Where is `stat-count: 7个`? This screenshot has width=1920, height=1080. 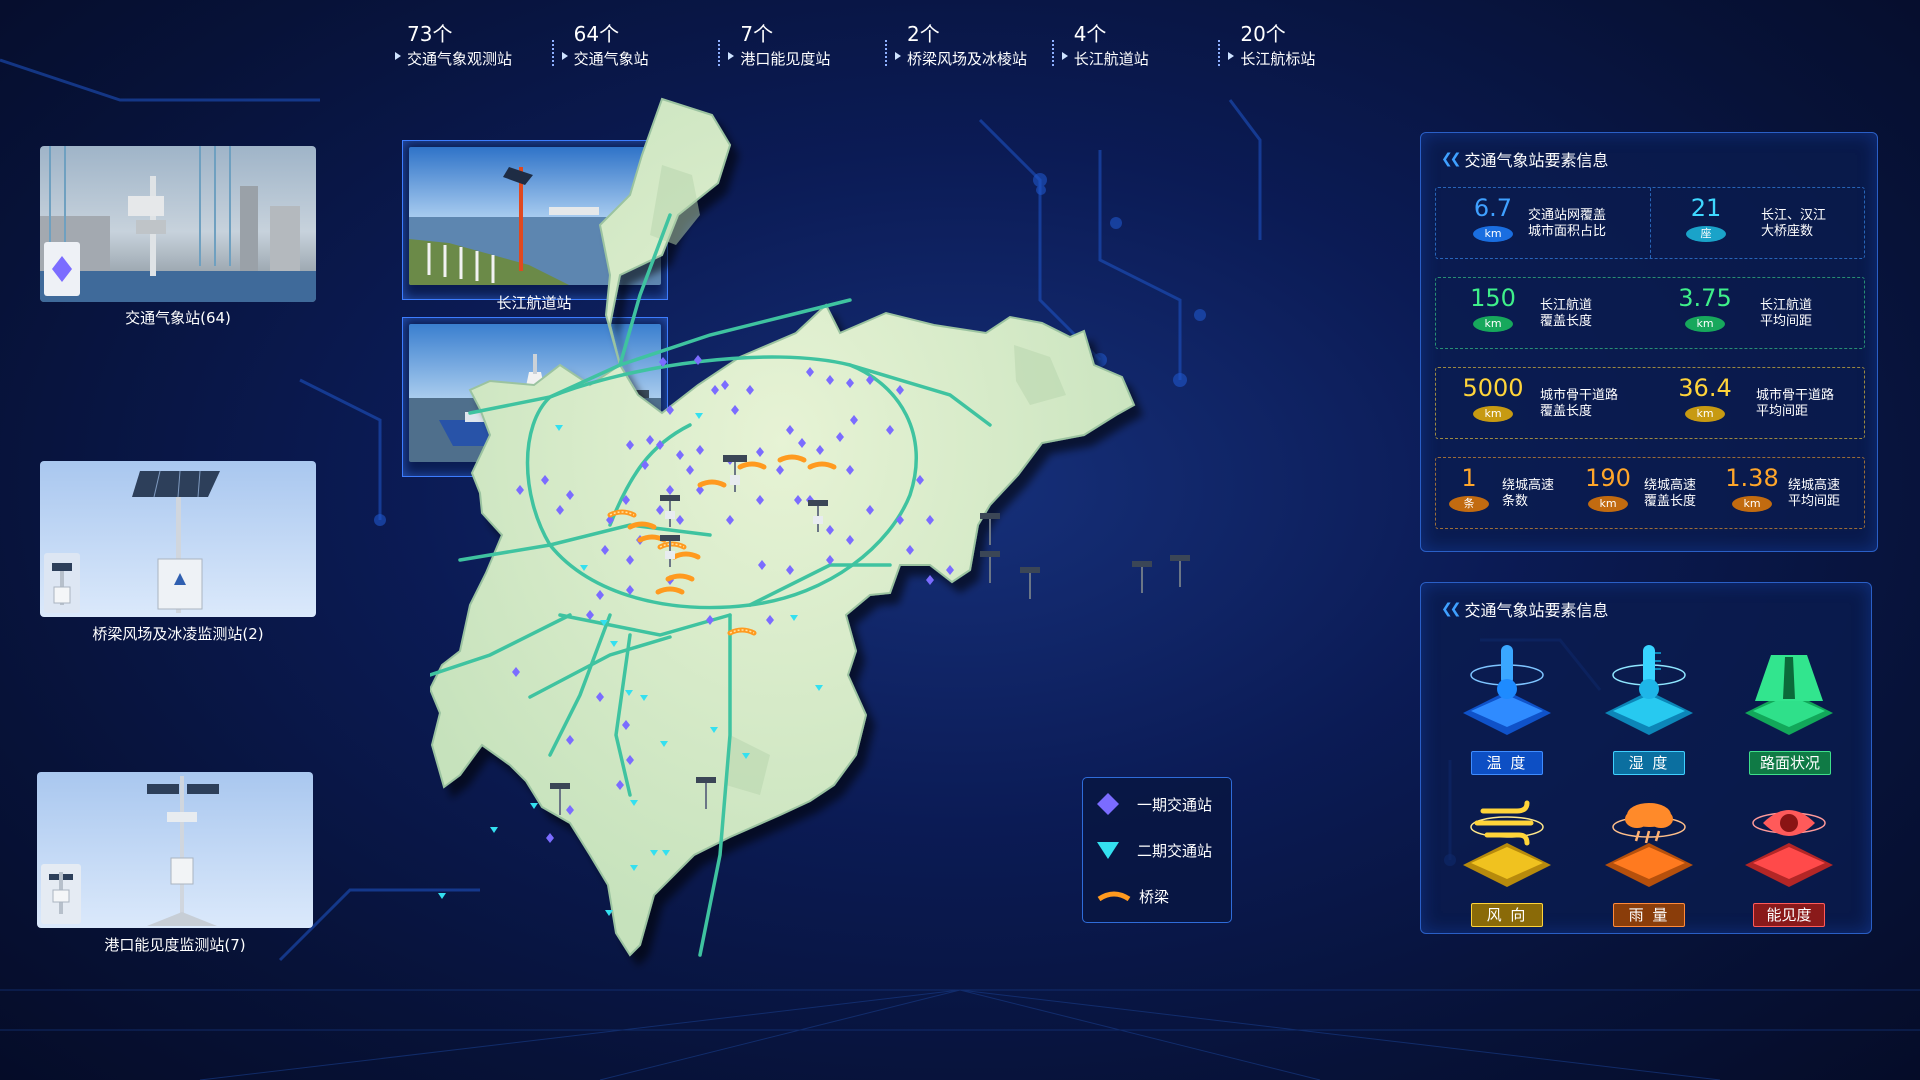 stat-count: 7个 is located at coordinates (757, 34).